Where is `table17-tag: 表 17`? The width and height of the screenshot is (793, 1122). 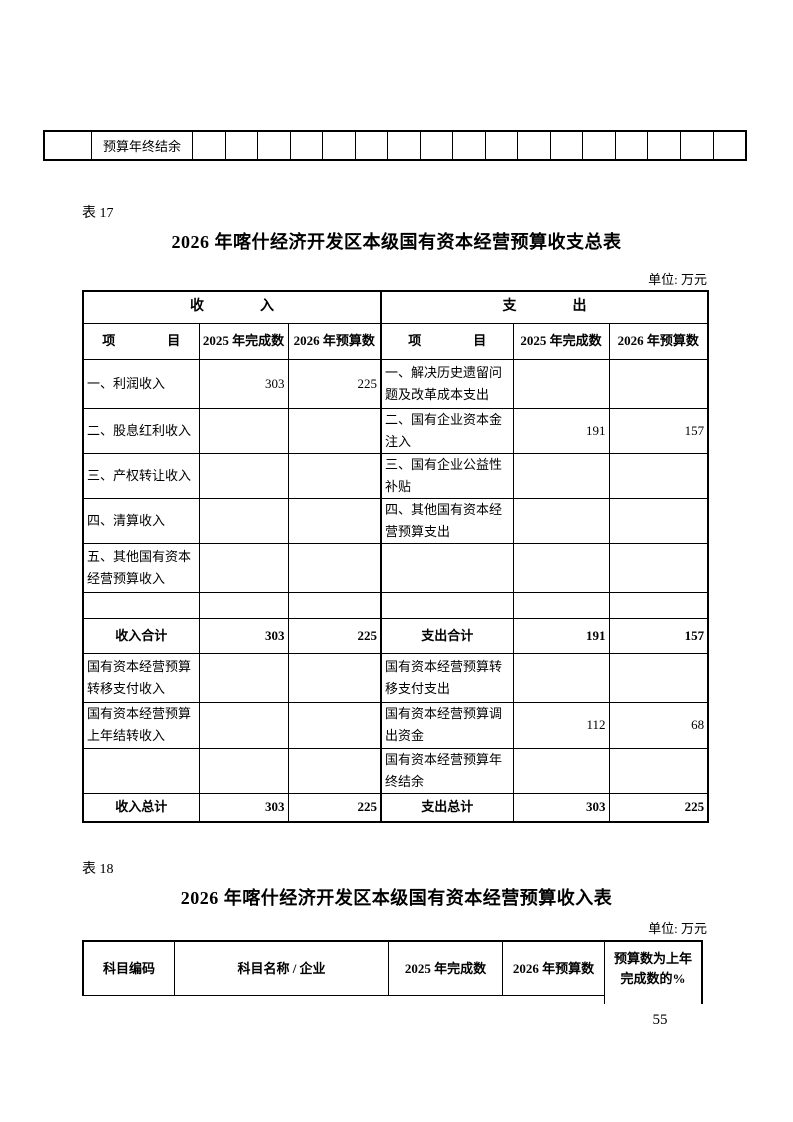
table17-tag: 表 17 is located at coordinates (98, 213).